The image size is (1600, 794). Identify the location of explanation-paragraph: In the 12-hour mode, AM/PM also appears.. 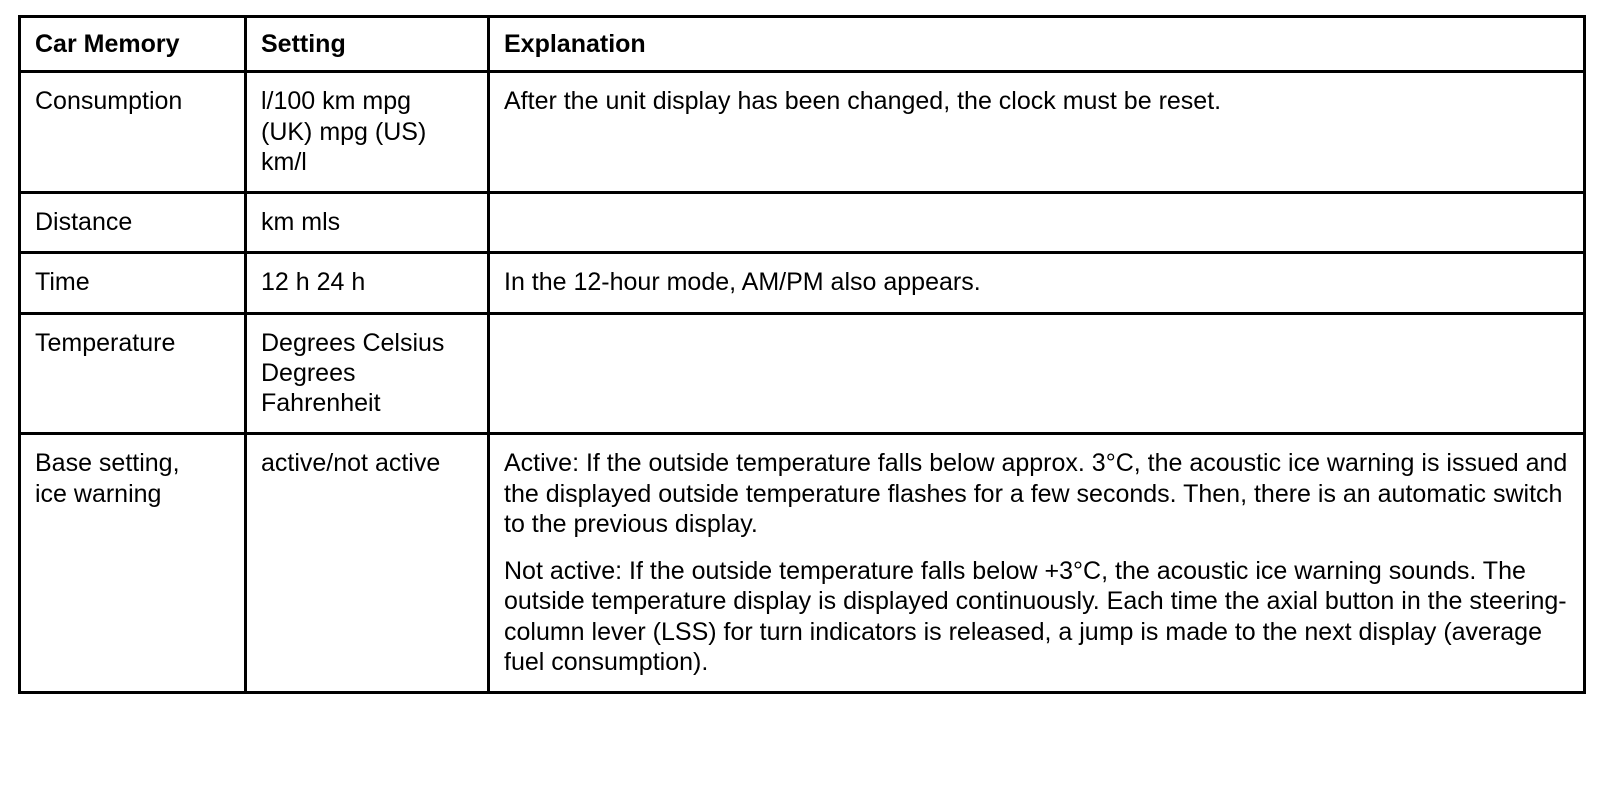
(742, 282).